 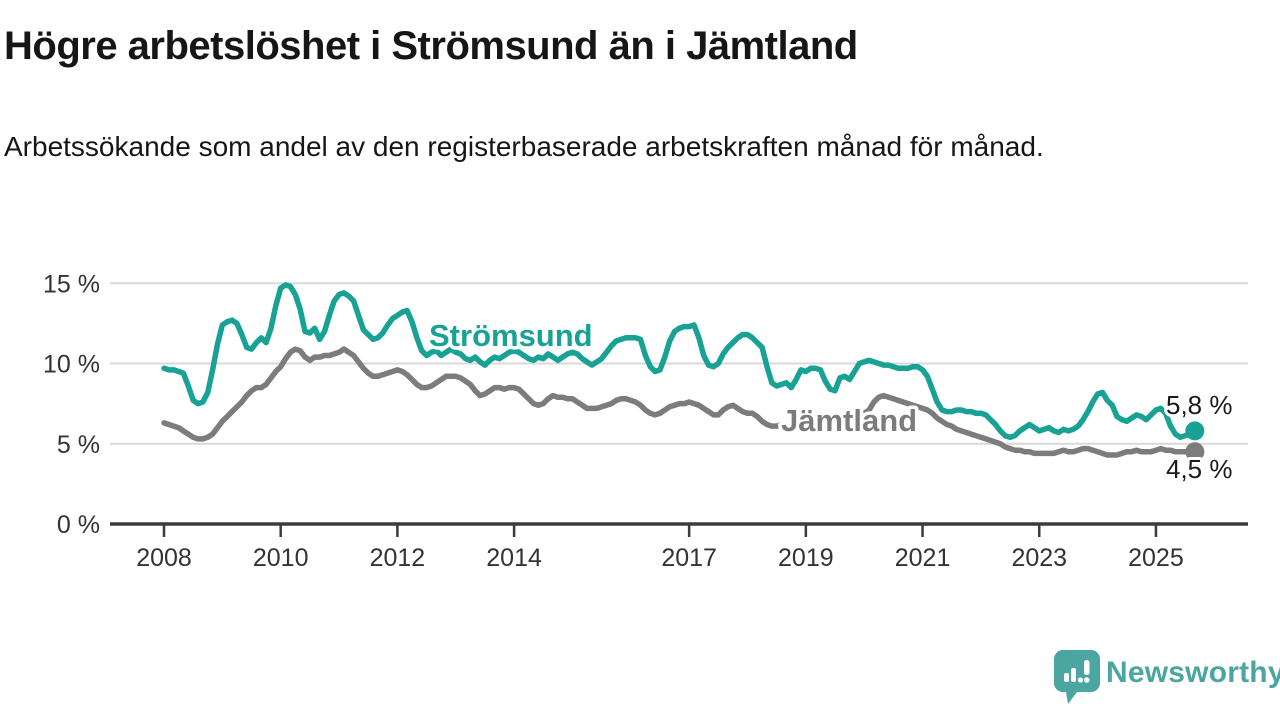 What do you see at coordinates (1199, 469) in the screenshot?
I see `jamtland-end-value-label: 4,5 %` at bounding box center [1199, 469].